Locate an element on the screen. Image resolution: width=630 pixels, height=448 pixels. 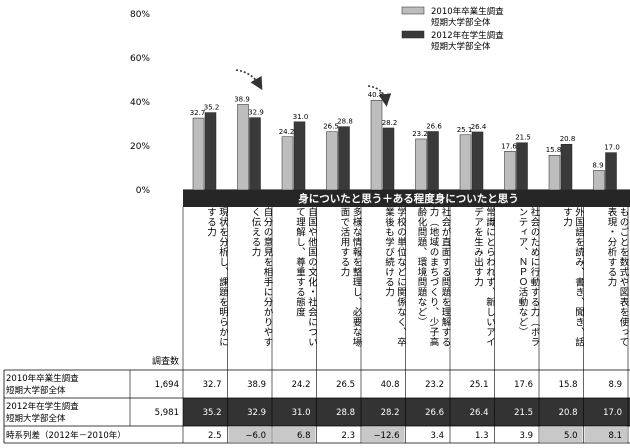
data-label: 17.0 is located at coordinates (612, 148).